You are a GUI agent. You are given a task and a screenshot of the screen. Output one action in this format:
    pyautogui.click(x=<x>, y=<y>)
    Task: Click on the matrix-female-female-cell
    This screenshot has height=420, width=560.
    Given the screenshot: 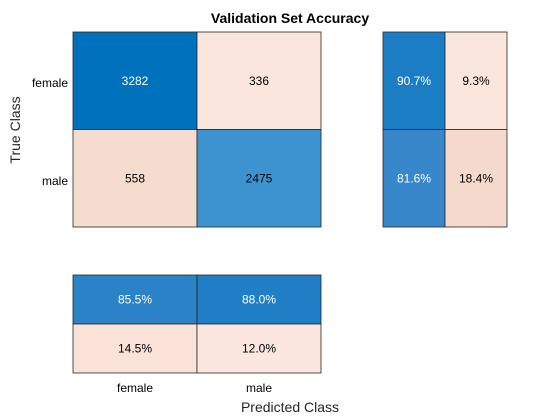 What is the action you would take?
    pyautogui.click(x=135, y=80)
    